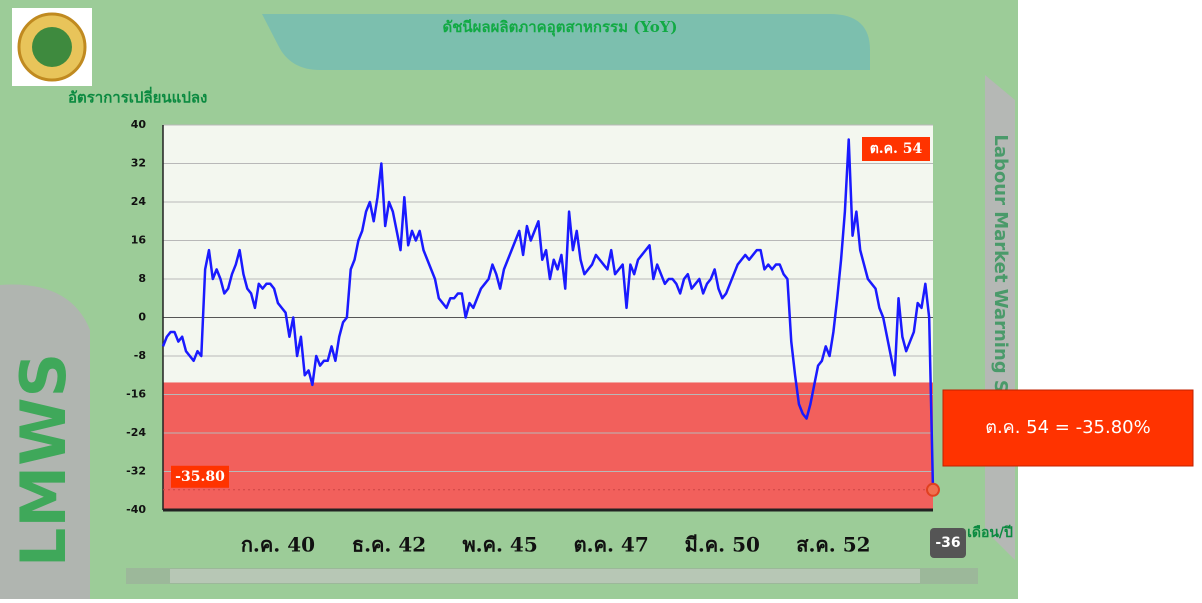 The height and width of the screenshot is (603, 1202). Describe the element at coordinates (136, 394) in the screenshot. I see `y-tick-label: -16` at that location.